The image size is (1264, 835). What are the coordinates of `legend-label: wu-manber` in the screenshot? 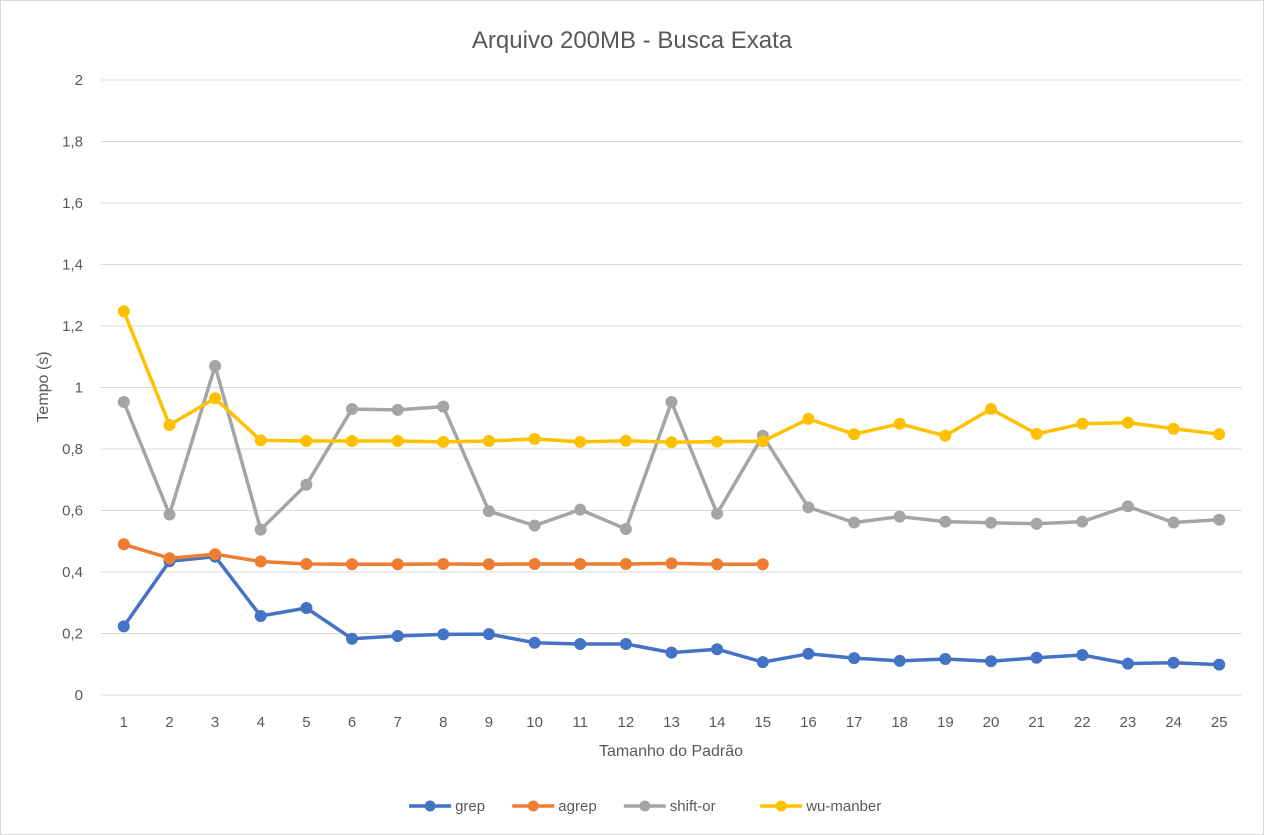 It's located at (843, 806).